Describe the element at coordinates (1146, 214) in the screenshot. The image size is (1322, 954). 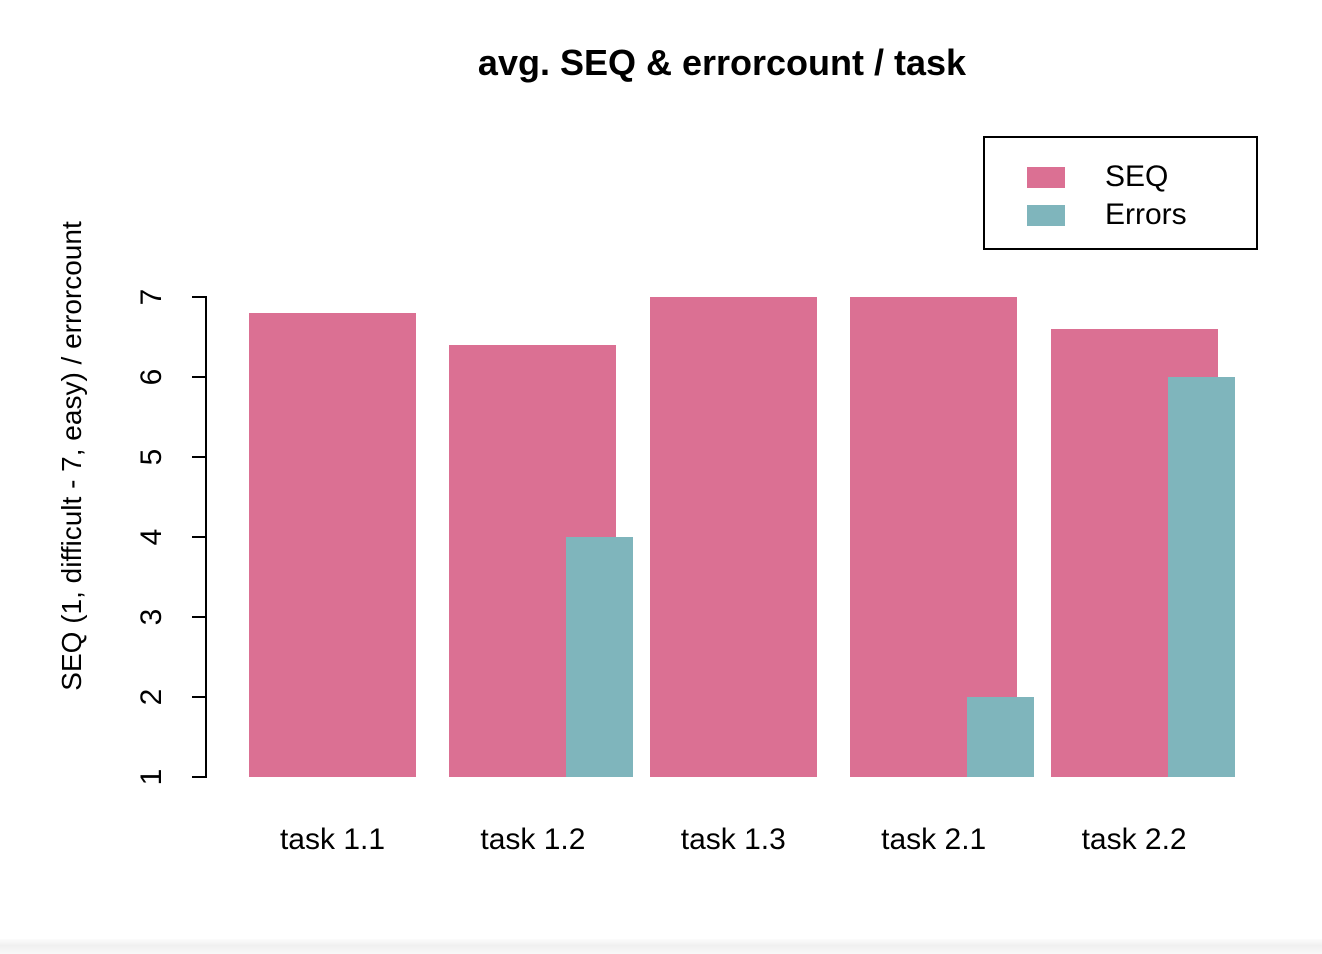
I see `legend-label: Errors` at that location.